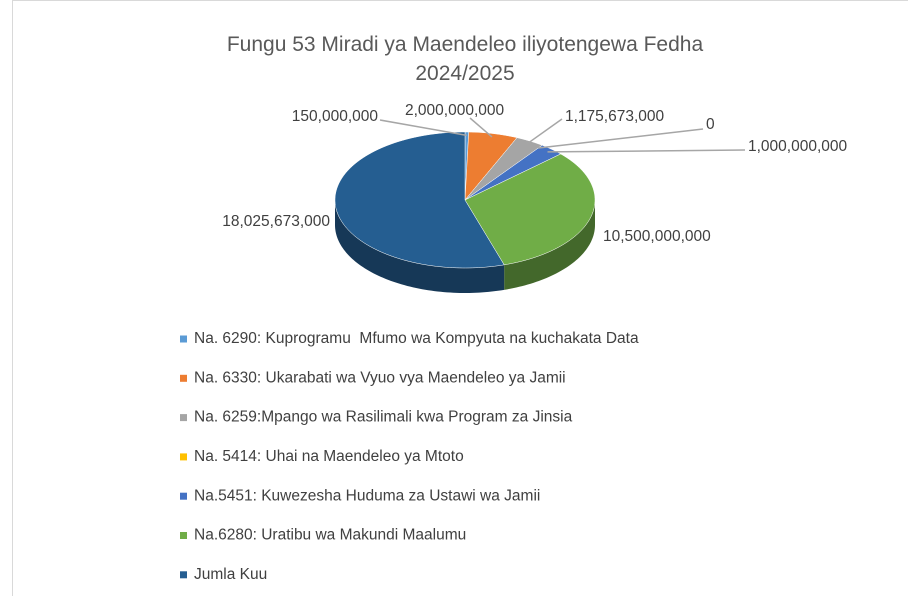  What do you see at coordinates (798, 146) in the screenshot?
I see `data-label: 1,000,000,000` at bounding box center [798, 146].